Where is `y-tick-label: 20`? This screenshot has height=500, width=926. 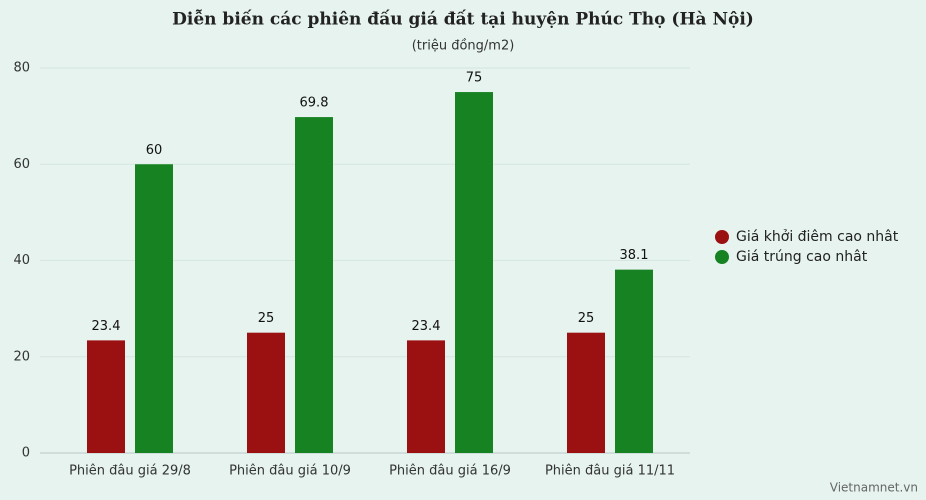 y-tick-label: 20 is located at coordinates (21, 356).